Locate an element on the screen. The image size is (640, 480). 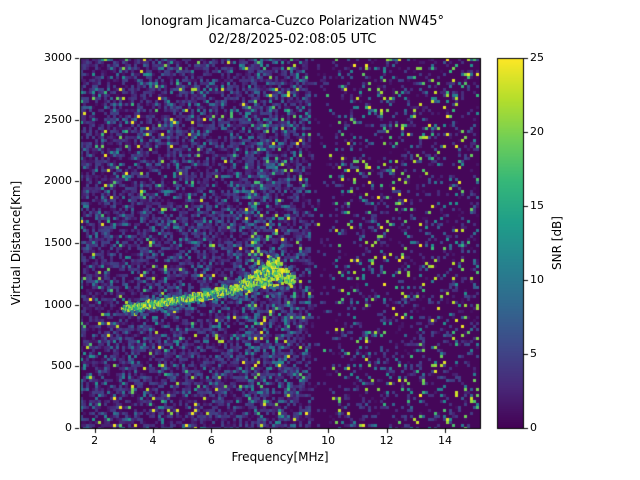
chart-title-line2: 02/28/2025-02:08:05 UTC is located at coordinates (292, 39).